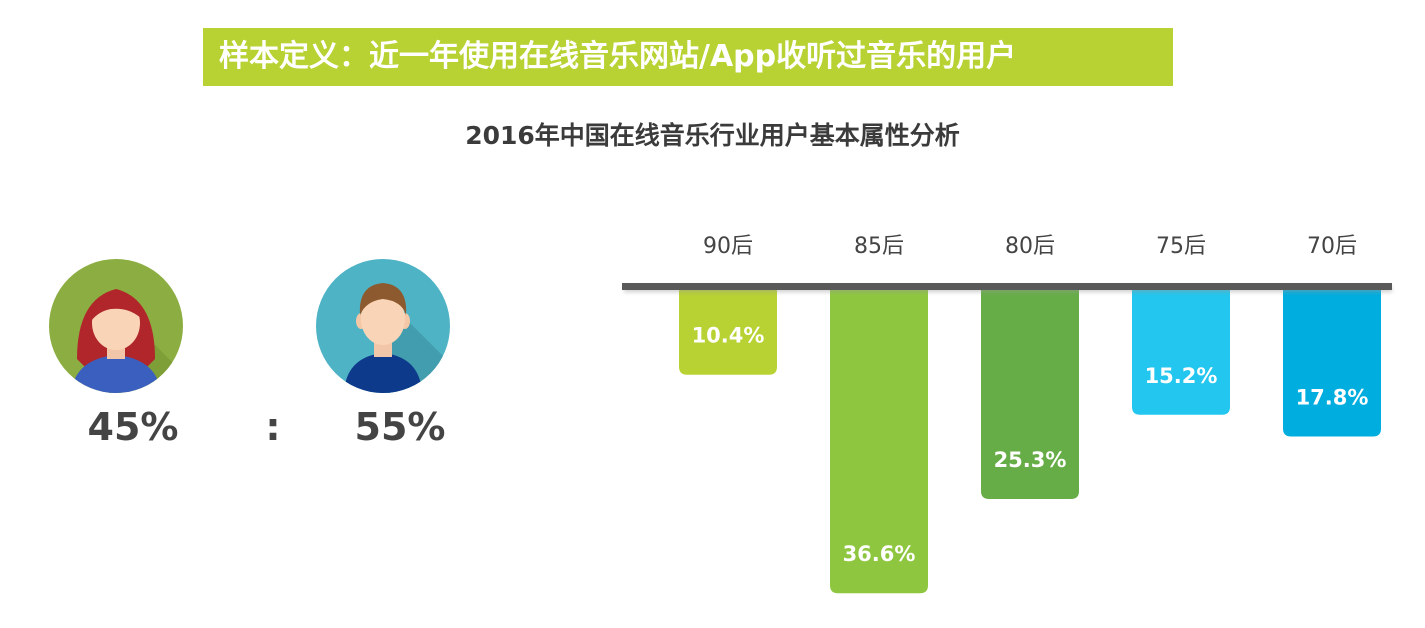 This screenshot has width=1425, height=628. Describe the element at coordinates (400, 427) in the screenshot. I see `male-percentage: 55%` at that location.